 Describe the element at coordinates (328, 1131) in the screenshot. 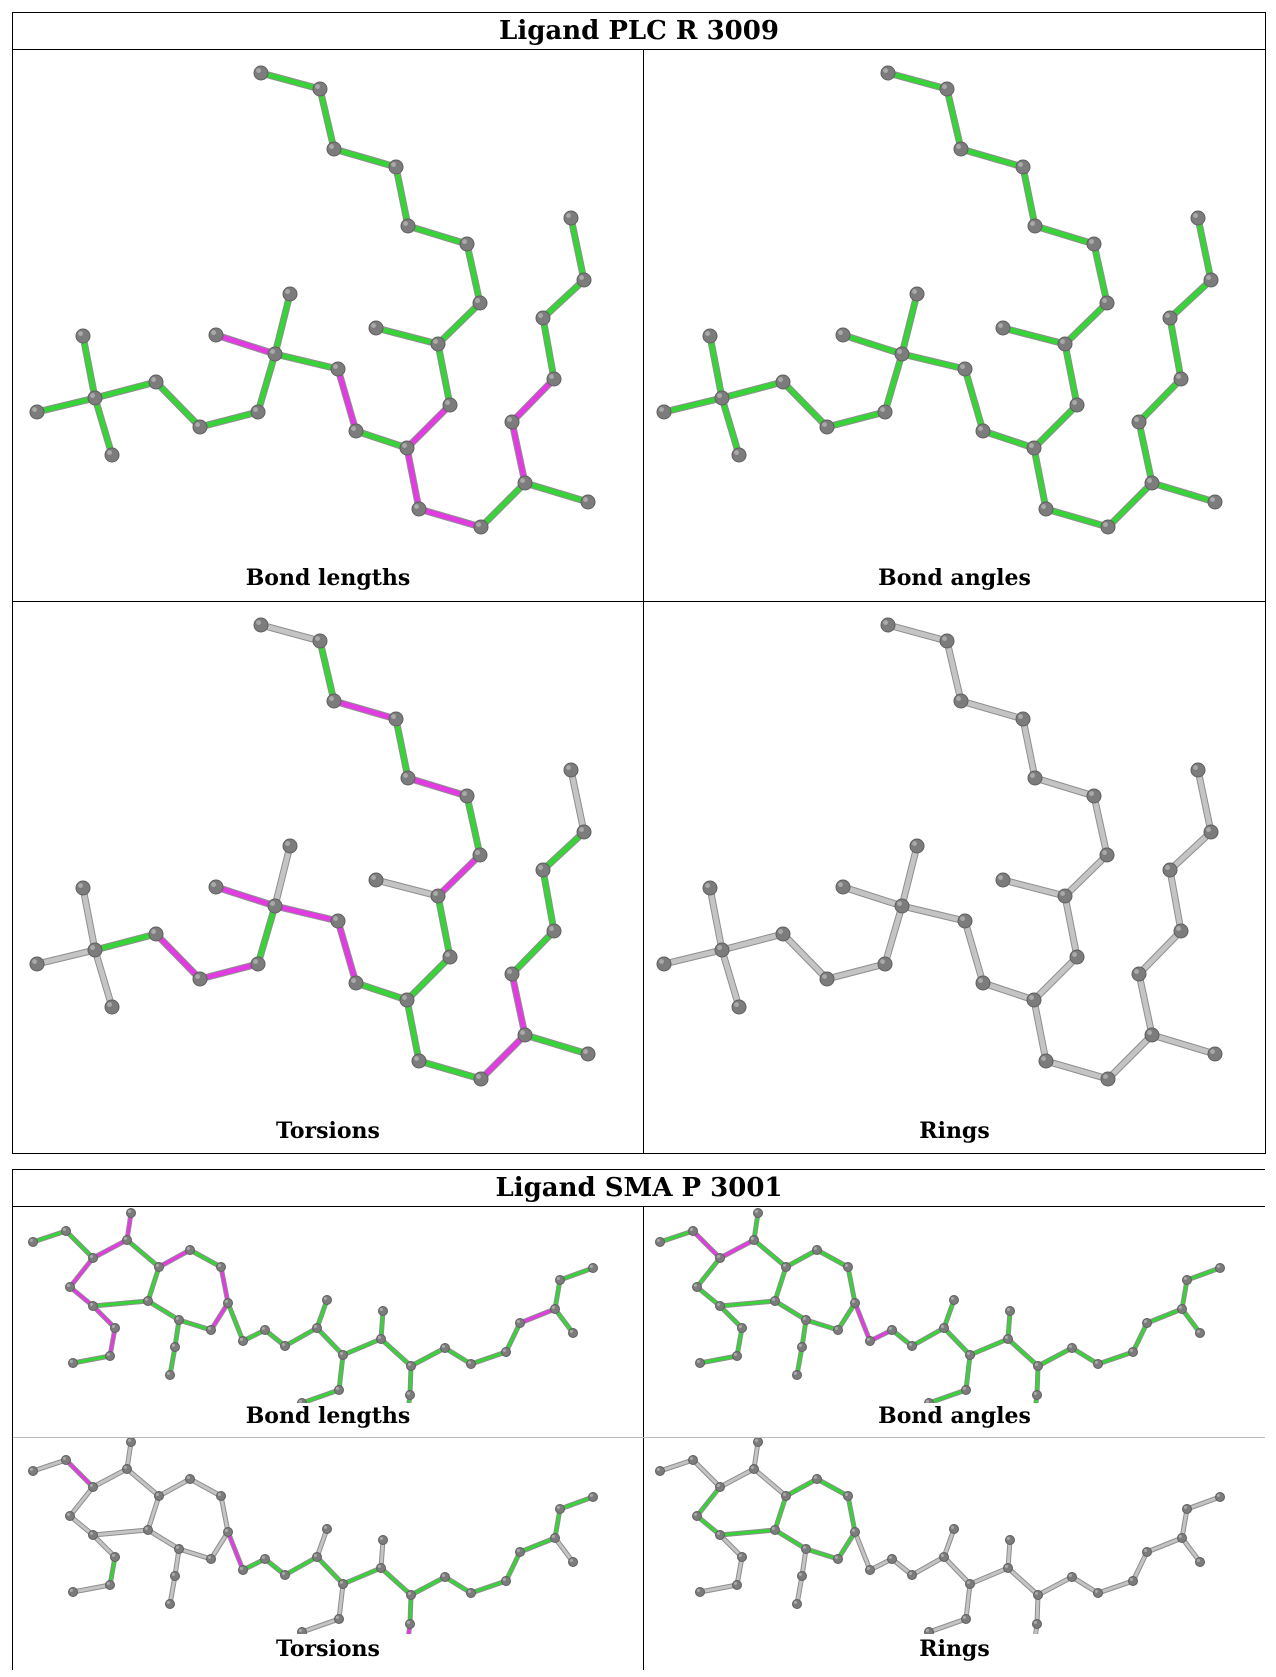

I see `panel-caption: Torsions` at that location.